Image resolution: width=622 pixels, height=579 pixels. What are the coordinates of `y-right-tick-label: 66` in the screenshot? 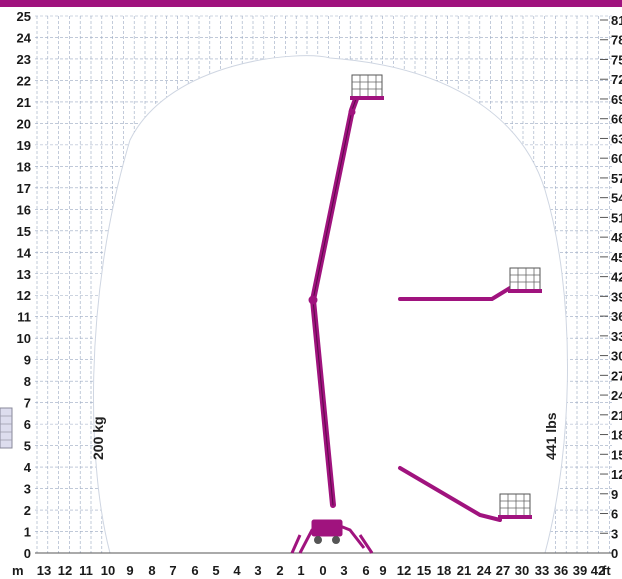 It's located at (616, 119).